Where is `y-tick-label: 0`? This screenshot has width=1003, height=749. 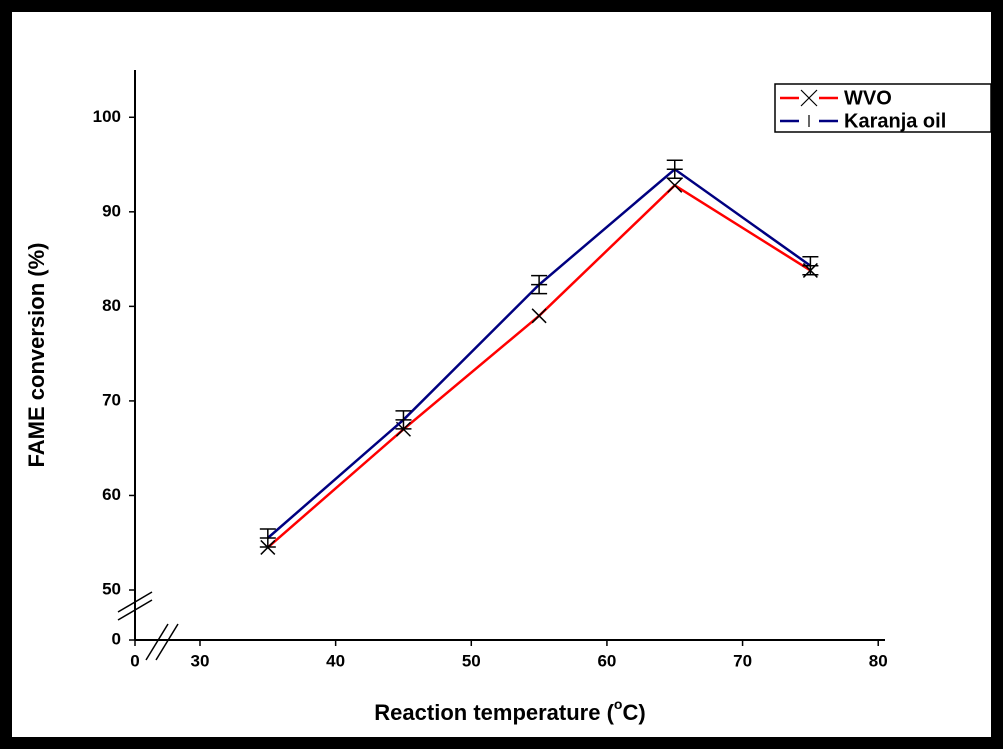 y-tick-label: 0 is located at coordinates (116, 638).